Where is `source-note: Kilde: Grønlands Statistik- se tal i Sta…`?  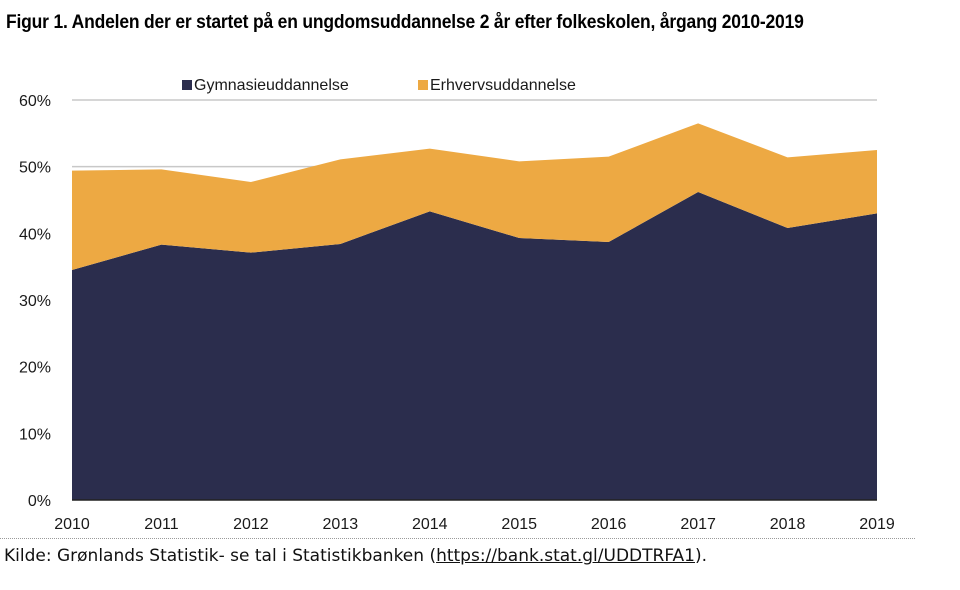 source-note: Kilde: Grønlands Statistik- se tal i Sta… is located at coordinates (355, 556).